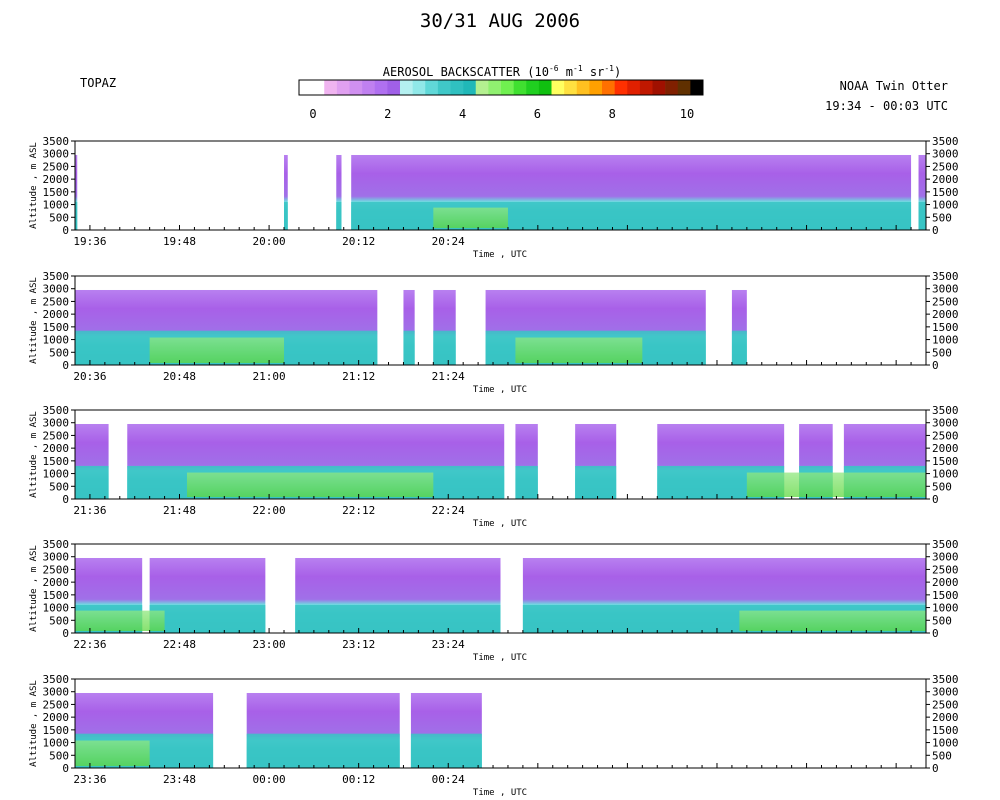 This screenshot has height=800, width=1000. What do you see at coordinates (358, 510) in the screenshot?
I see `x-tick-label: 22:12` at bounding box center [358, 510].